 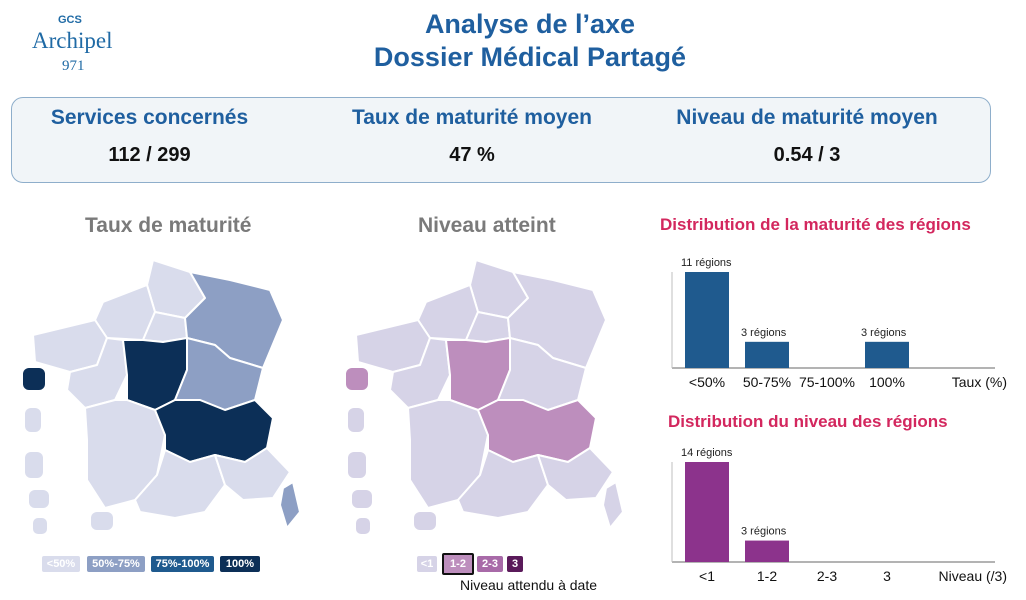 I want to click on logo: GCS Archipel 971, so click(x=73, y=45).